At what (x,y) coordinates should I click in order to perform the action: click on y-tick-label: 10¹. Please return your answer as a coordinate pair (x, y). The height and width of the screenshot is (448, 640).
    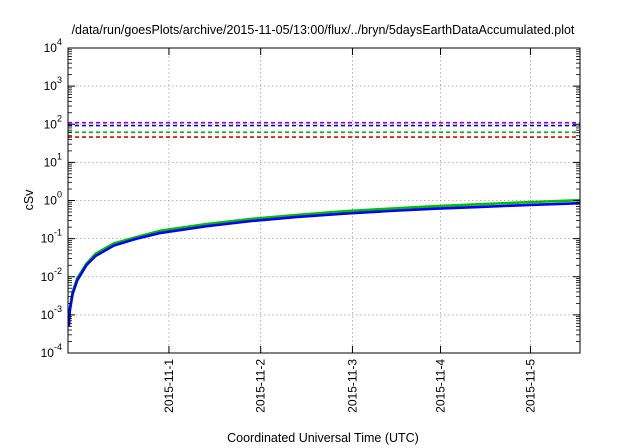
    Looking at the image, I should click on (53, 160).